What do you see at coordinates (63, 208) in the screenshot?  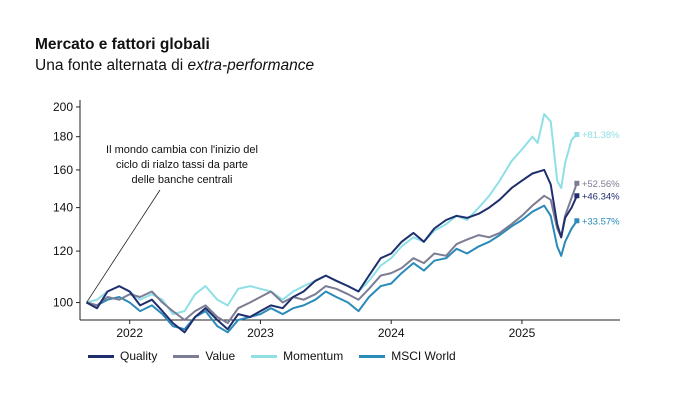 I see `y-tick-label: 140` at bounding box center [63, 208].